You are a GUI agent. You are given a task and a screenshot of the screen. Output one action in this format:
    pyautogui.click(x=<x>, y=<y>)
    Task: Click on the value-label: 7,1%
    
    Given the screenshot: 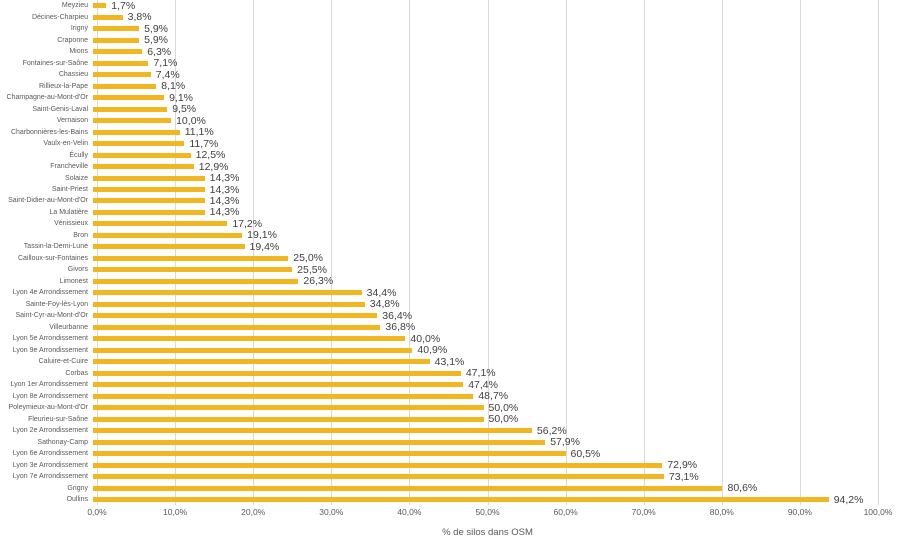 What is the action you would take?
    pyautogui.click(x=165, y=63)
    